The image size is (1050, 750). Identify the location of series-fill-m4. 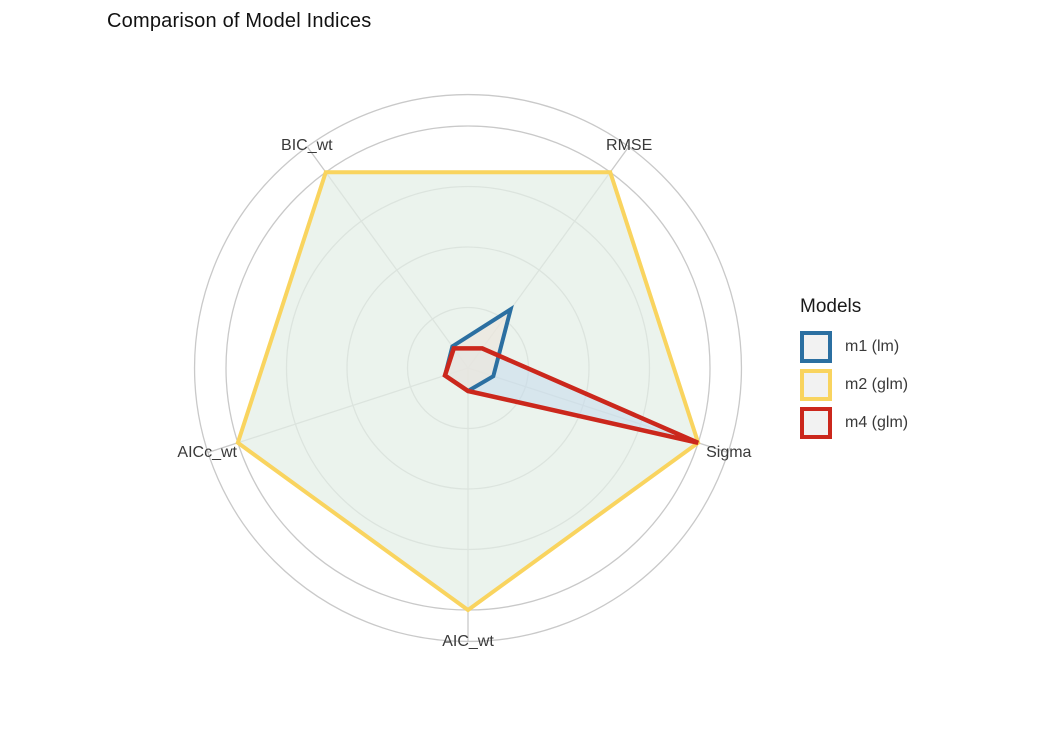
(571, 395).